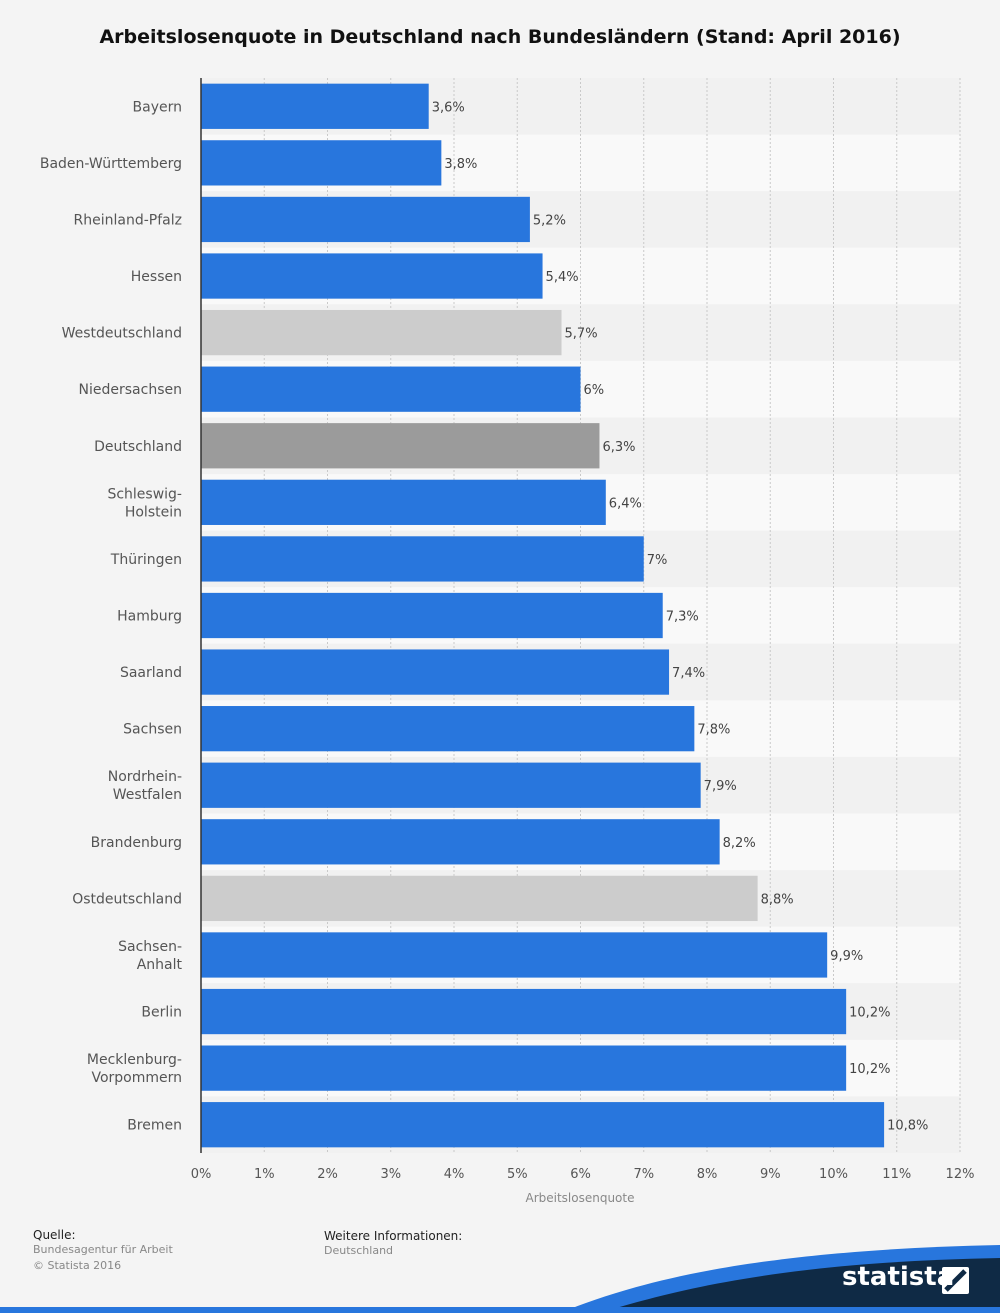 The width and height of the screenshot is (1000, 1313). I want to click on category-label: Sachsen, so click(152, 730).